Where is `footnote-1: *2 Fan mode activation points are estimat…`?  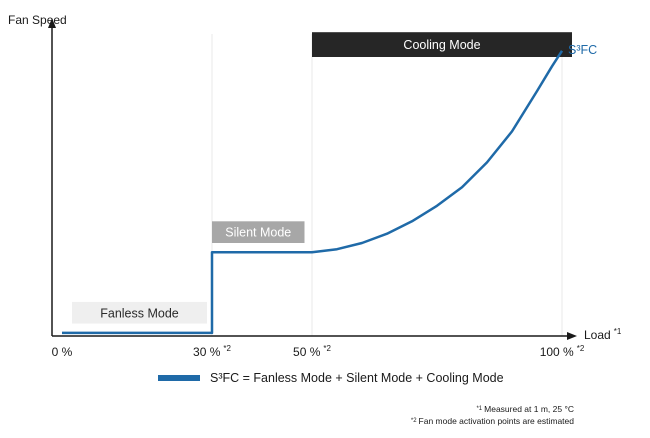
footnote-1: *2 Fan mode activation points are estimat… is located at coordinates (492, 421).